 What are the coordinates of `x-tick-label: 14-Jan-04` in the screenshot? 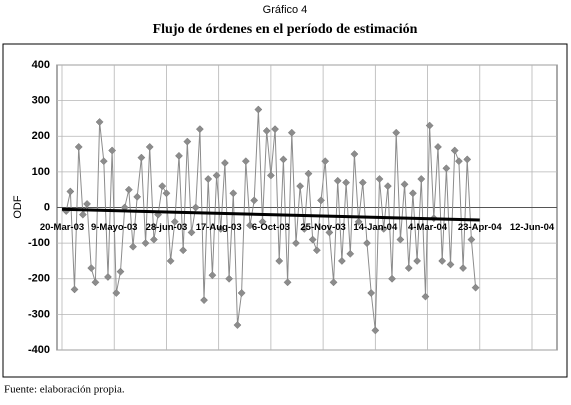 It's located at (375, 227).